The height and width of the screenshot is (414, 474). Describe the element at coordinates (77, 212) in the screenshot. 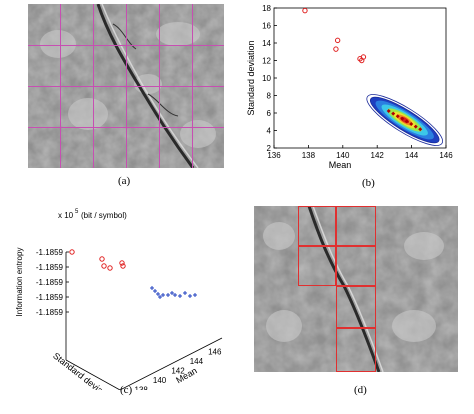

I see `z-scale-exponent: 5` at that location.